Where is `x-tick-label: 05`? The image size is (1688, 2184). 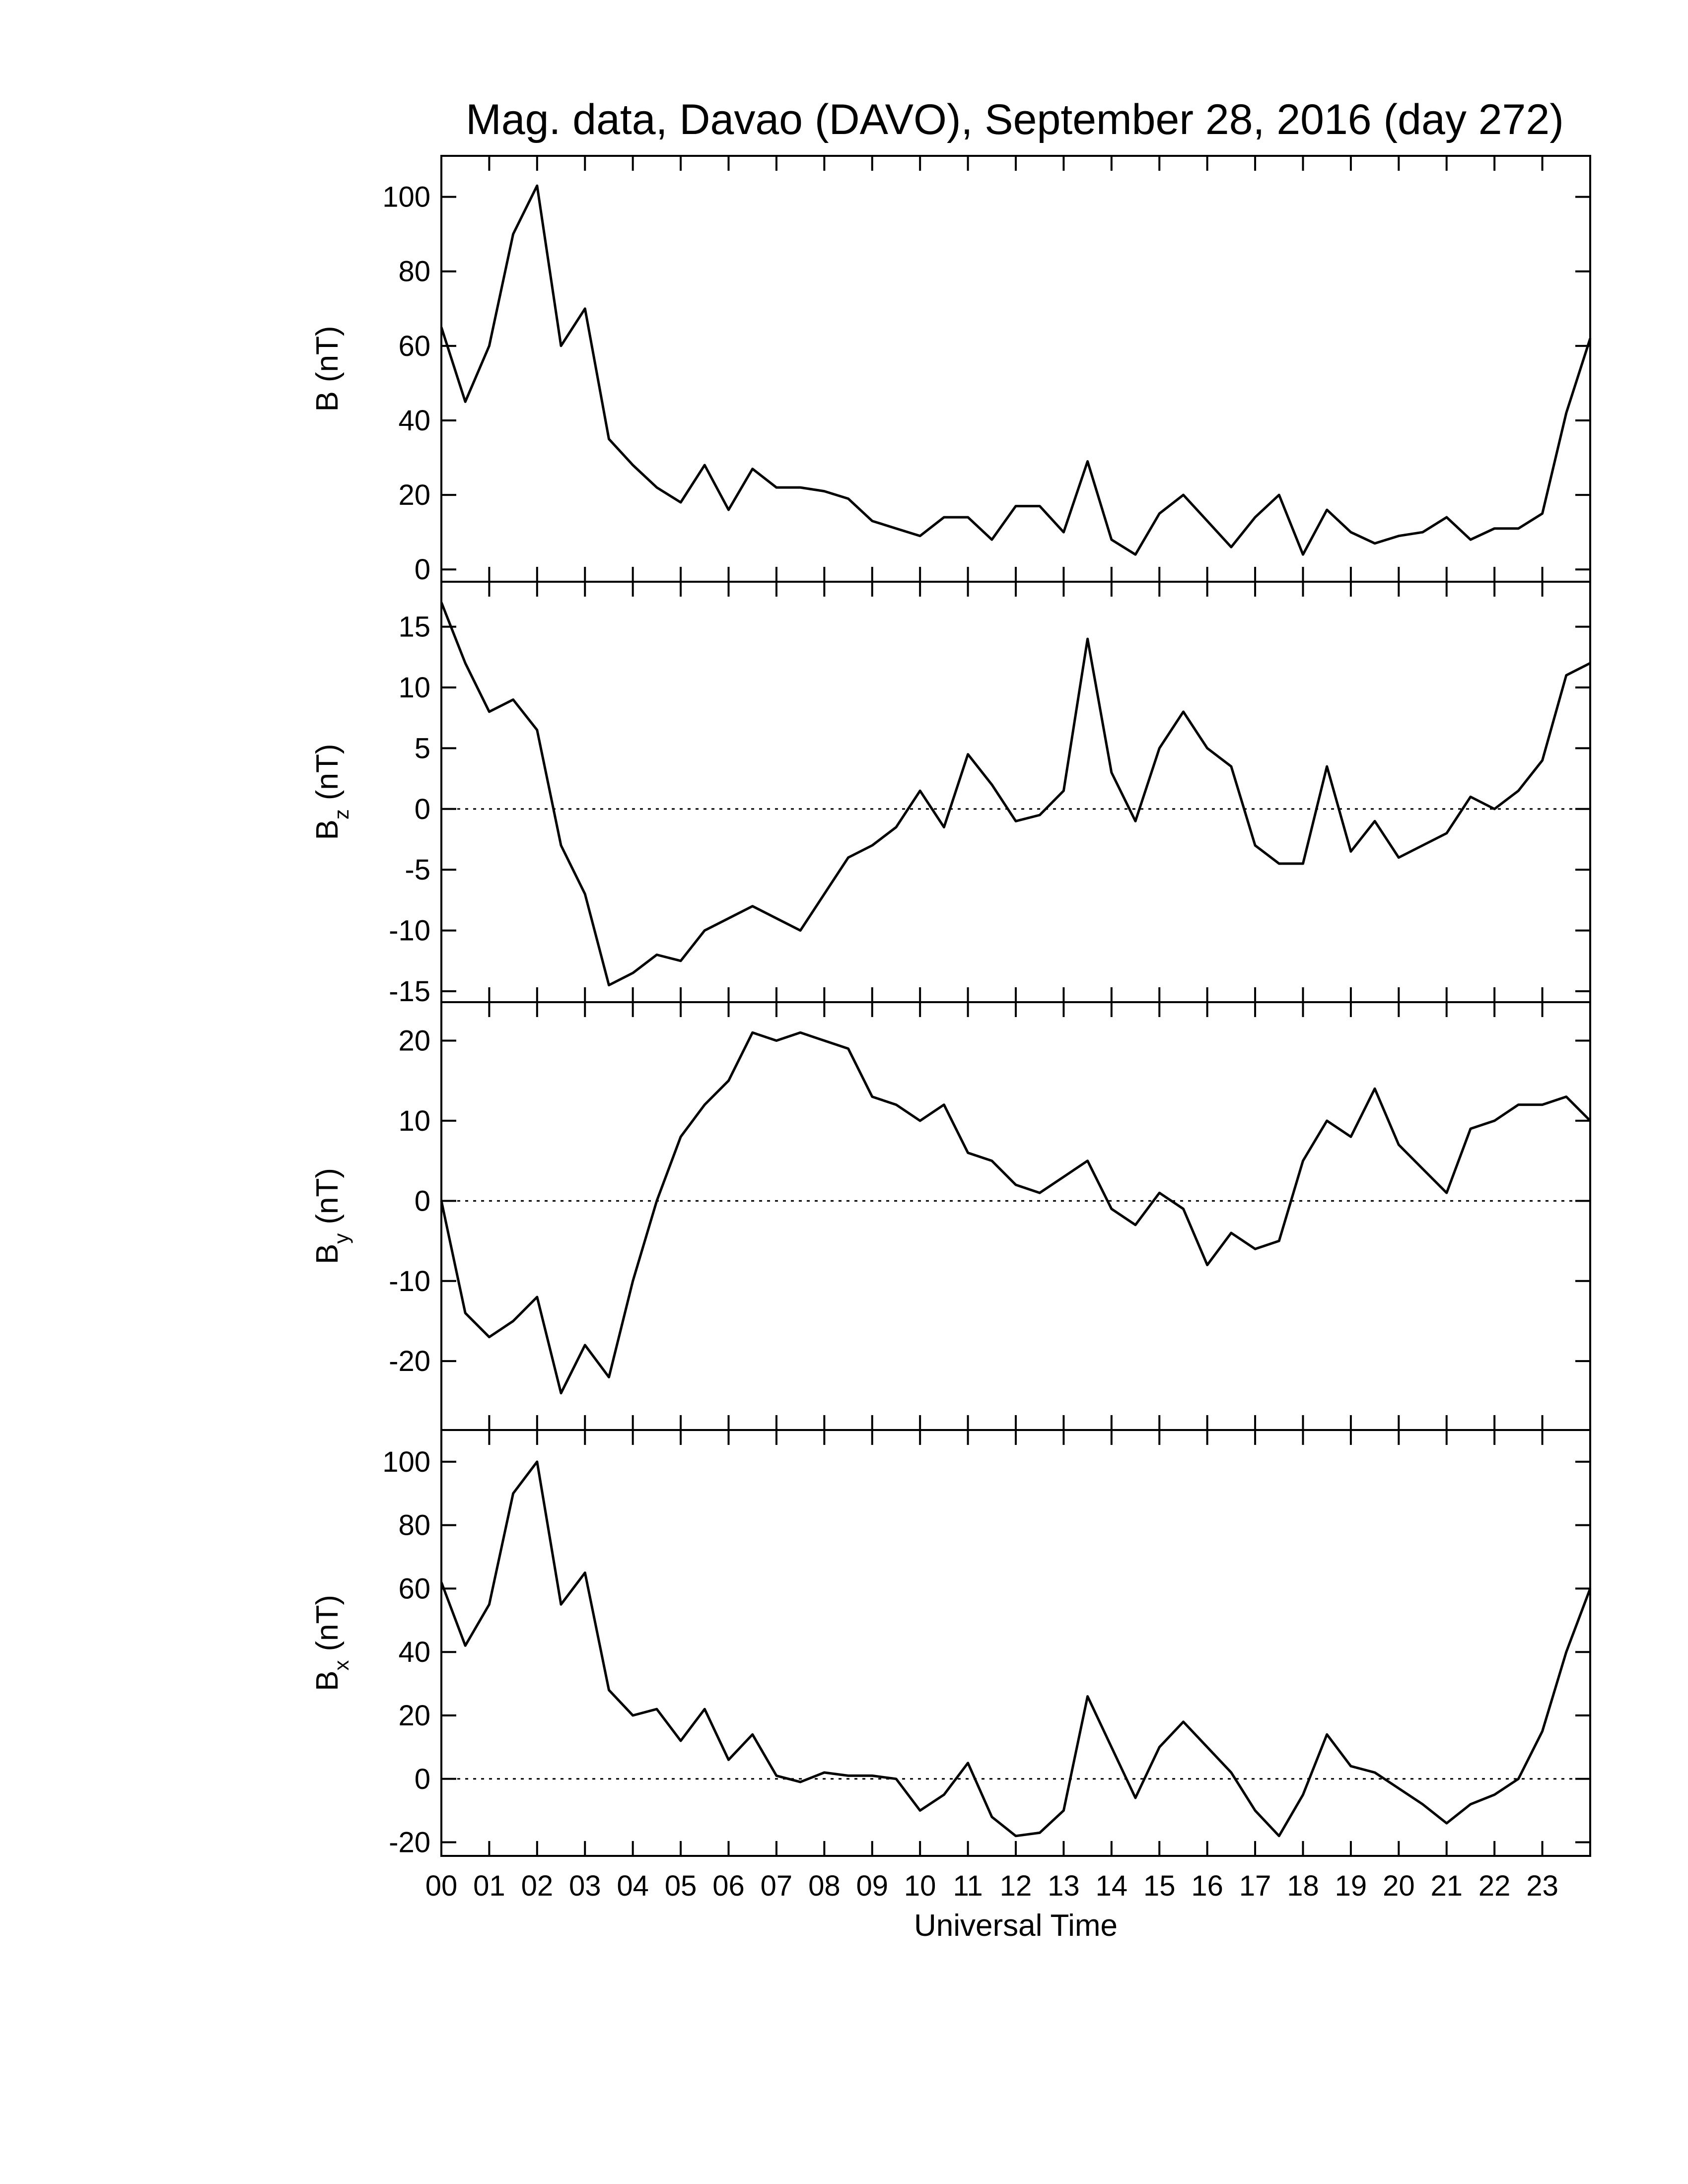 x-tick-label: 05 is located at coordinates (681, 1886).